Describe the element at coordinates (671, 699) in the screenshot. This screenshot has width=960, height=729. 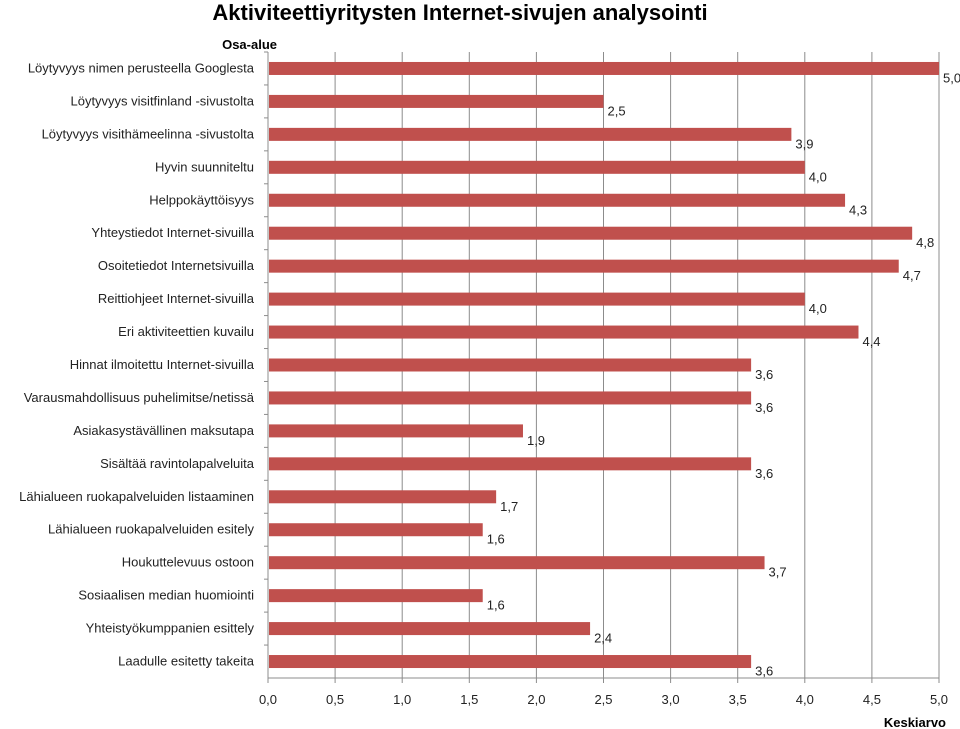
I see `x-tick-label: 3,0` at that location.